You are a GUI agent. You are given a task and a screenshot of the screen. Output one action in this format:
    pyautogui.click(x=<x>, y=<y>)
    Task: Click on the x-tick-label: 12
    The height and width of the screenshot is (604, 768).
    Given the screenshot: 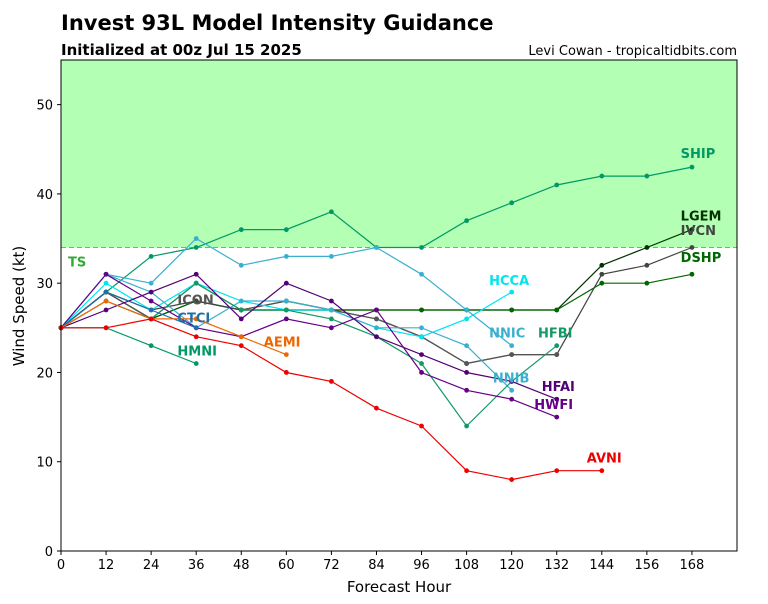 What is the action you would take?
    pyautogui.click(x=106, y=565)
    